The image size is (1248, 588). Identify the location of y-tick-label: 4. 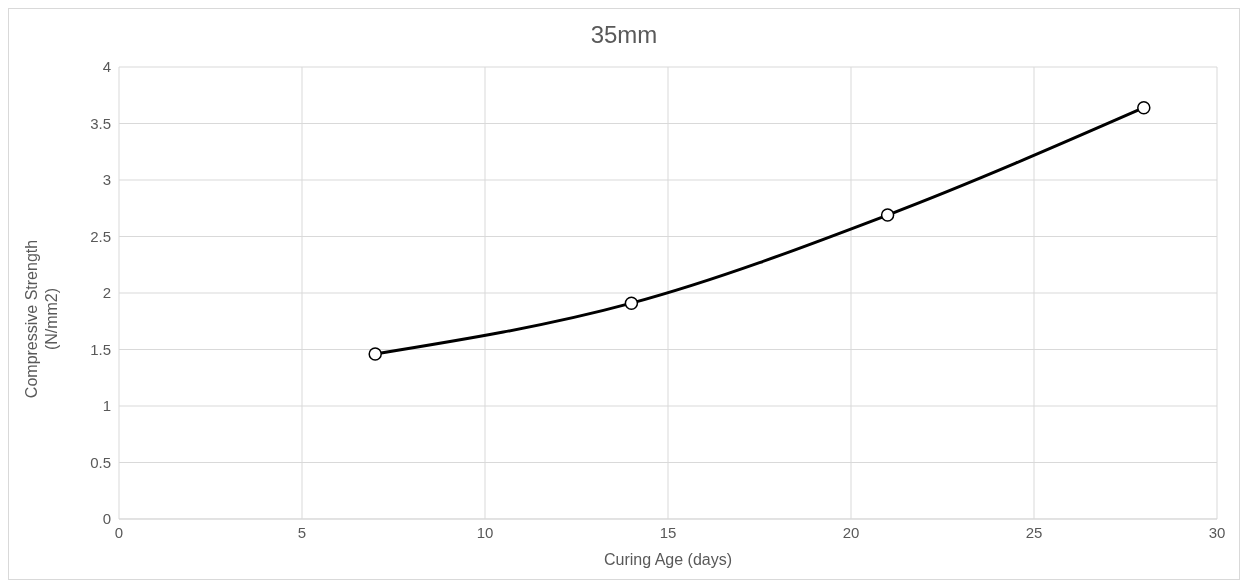
(106, 67).